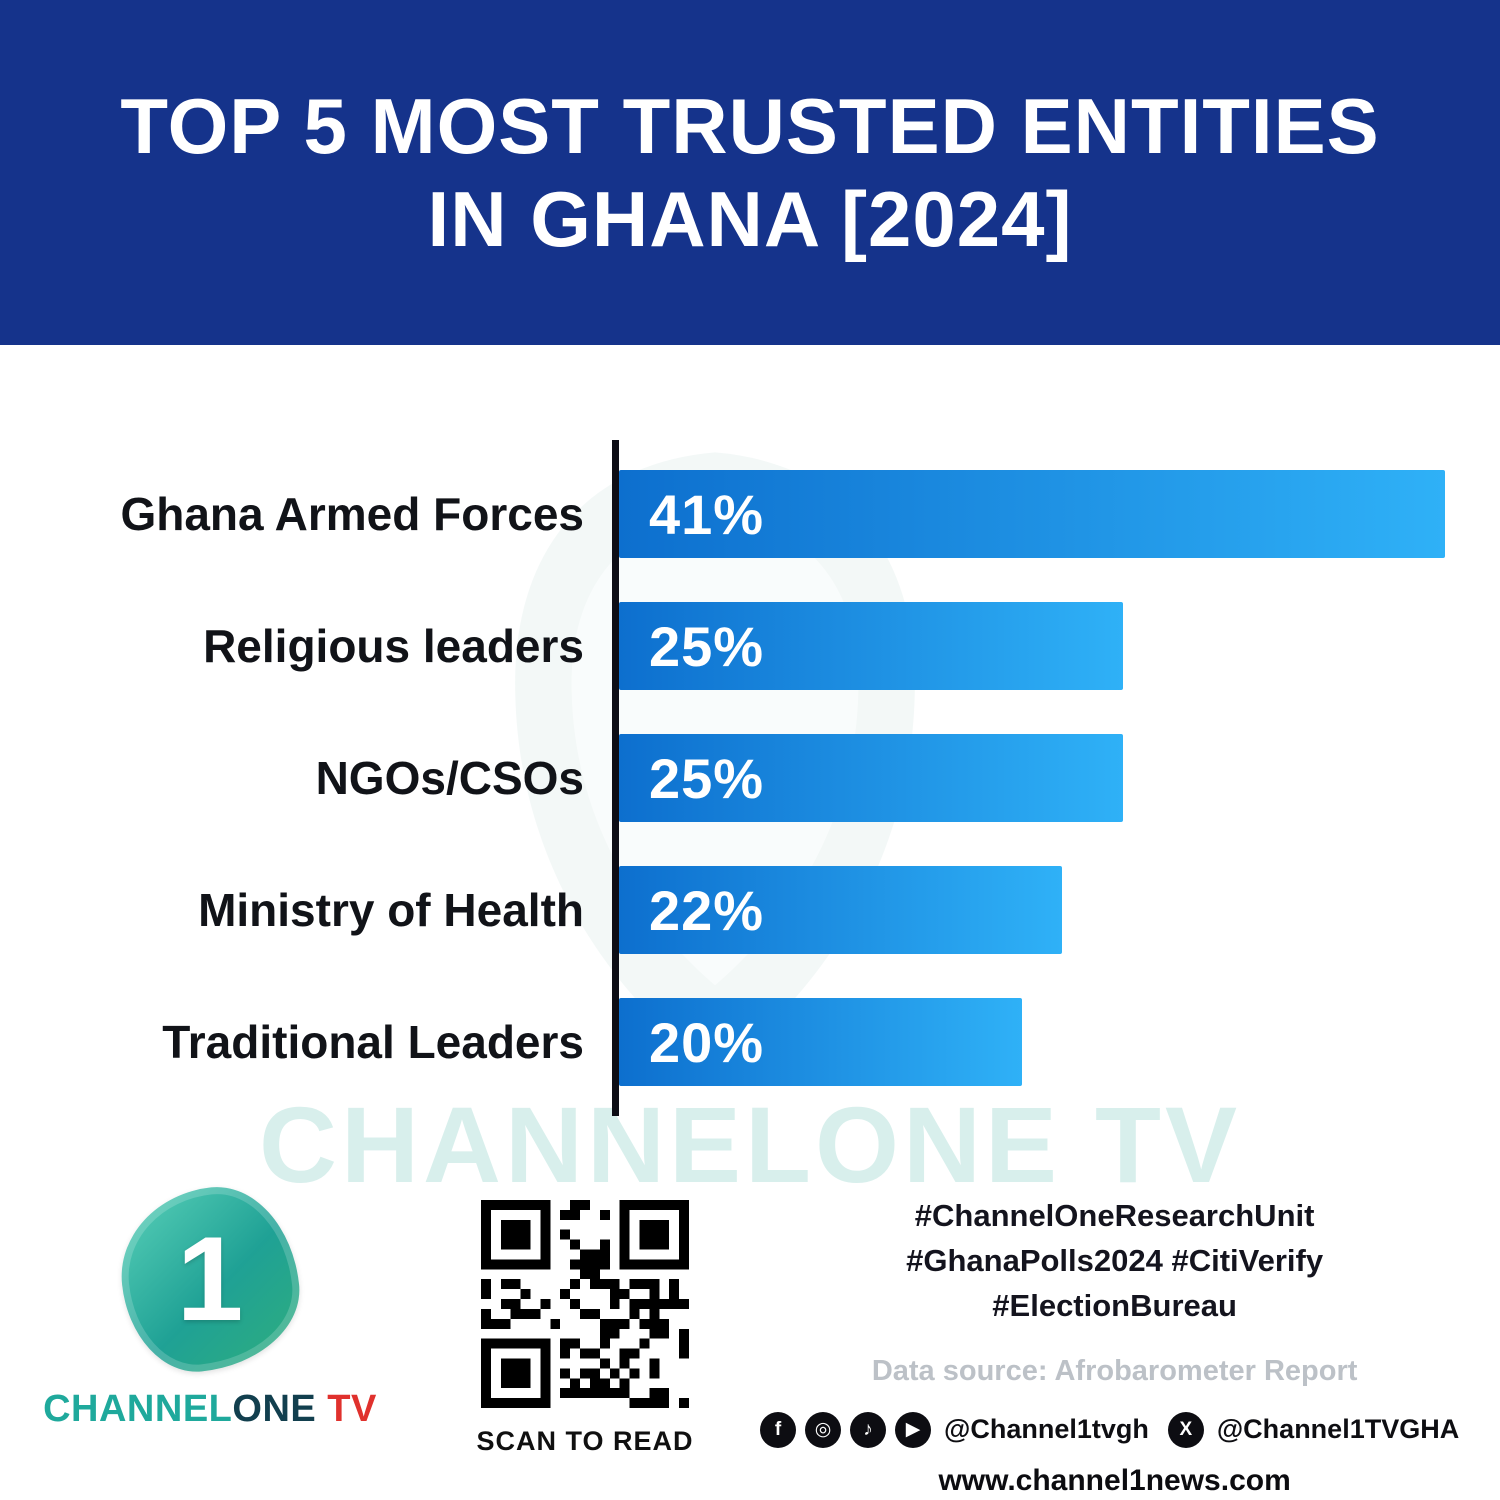  I want to click on bar-track: 41%, so click(1028, 514).